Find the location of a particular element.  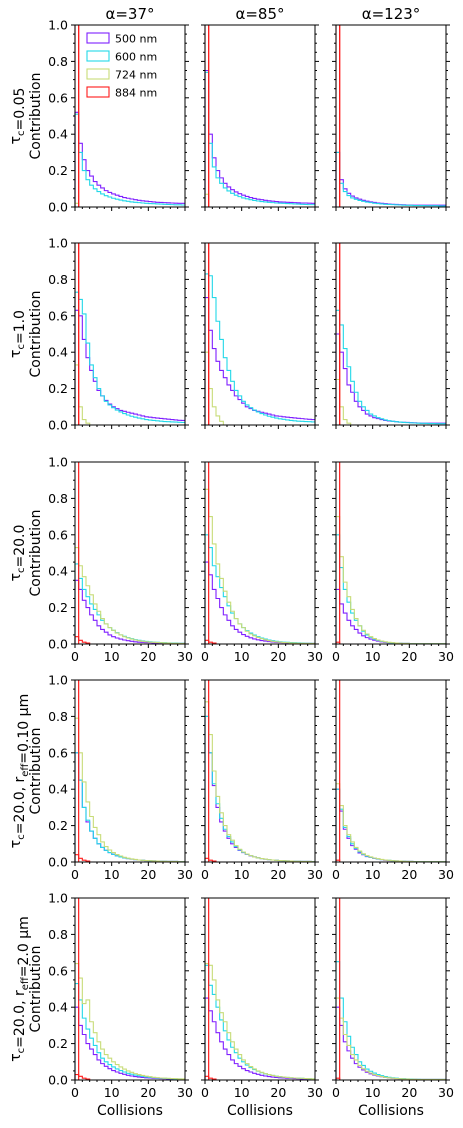

legend-swatch-500-nm is located at coordinates (98, 38).